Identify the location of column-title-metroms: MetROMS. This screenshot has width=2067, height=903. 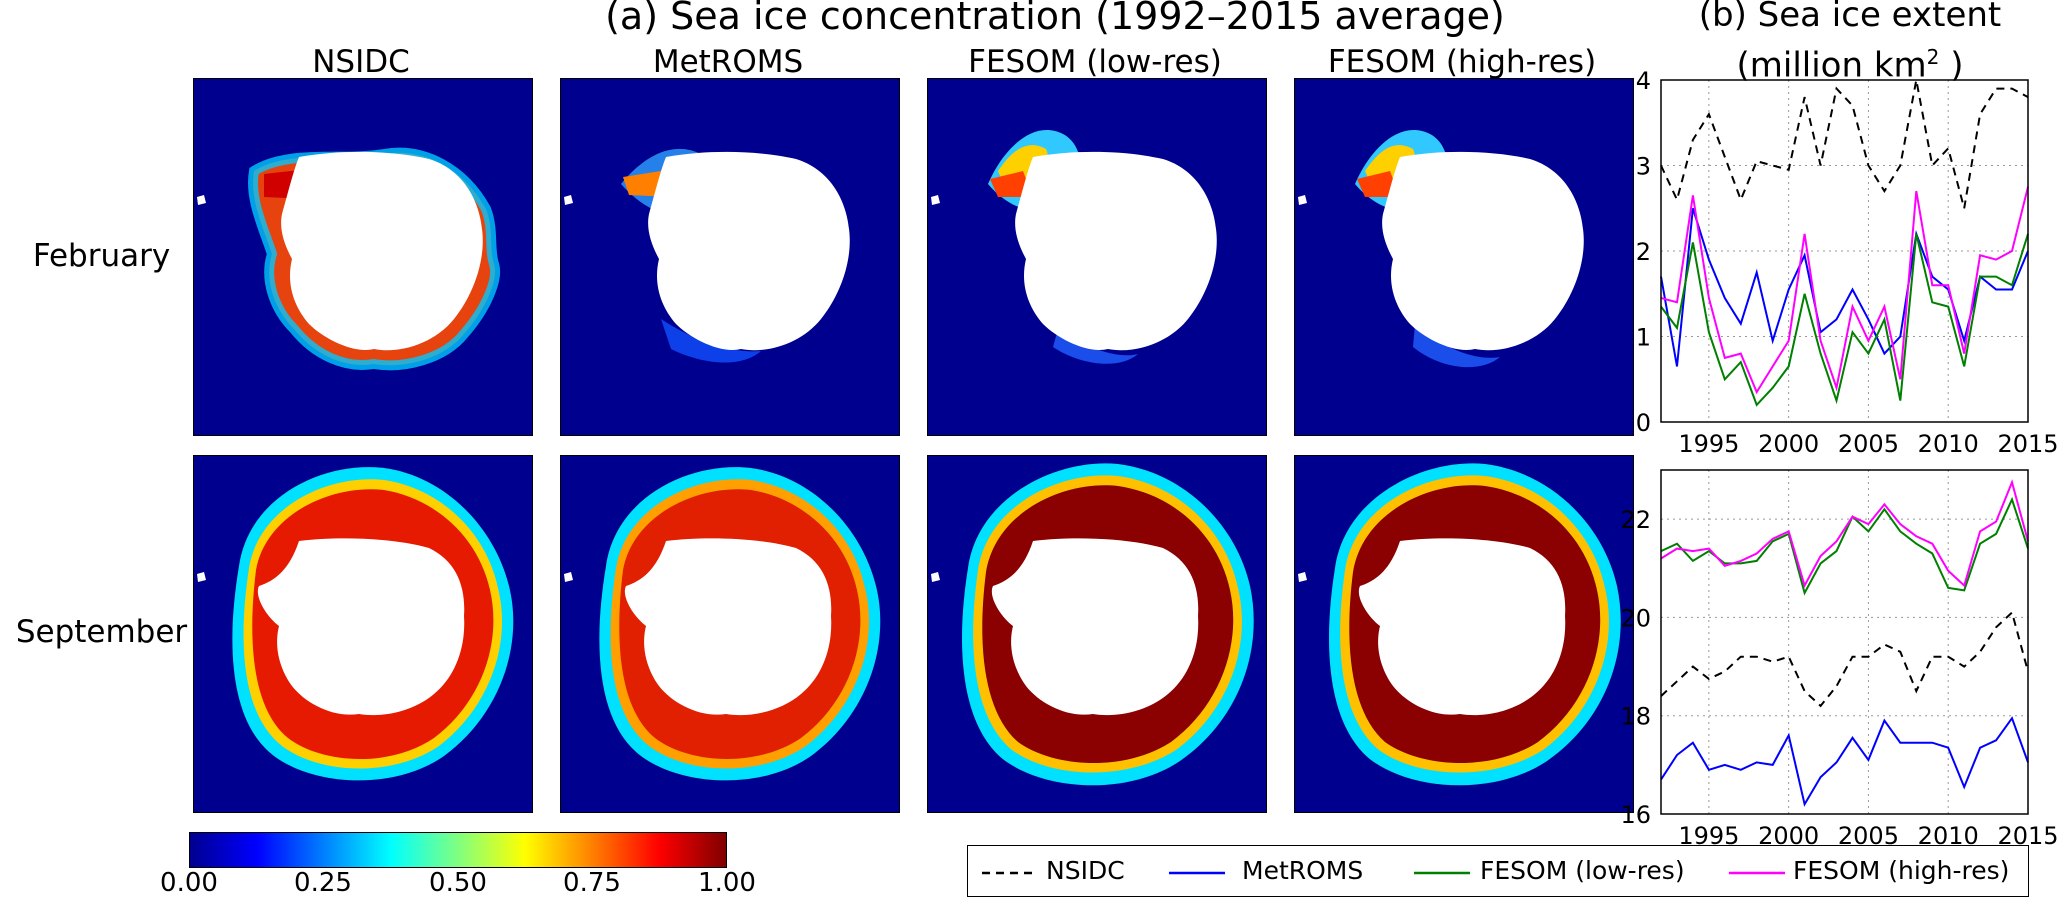
(728, 62).